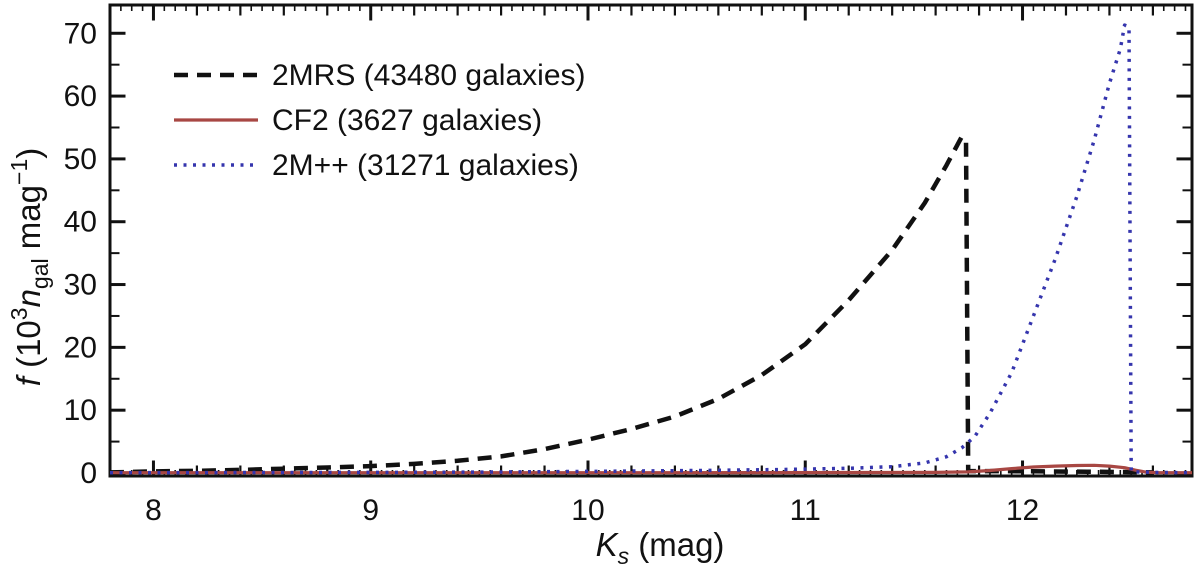  Describe the element at coordinates (153, 510) in the screenshot. I see `x-tick-label: 8` at that location.